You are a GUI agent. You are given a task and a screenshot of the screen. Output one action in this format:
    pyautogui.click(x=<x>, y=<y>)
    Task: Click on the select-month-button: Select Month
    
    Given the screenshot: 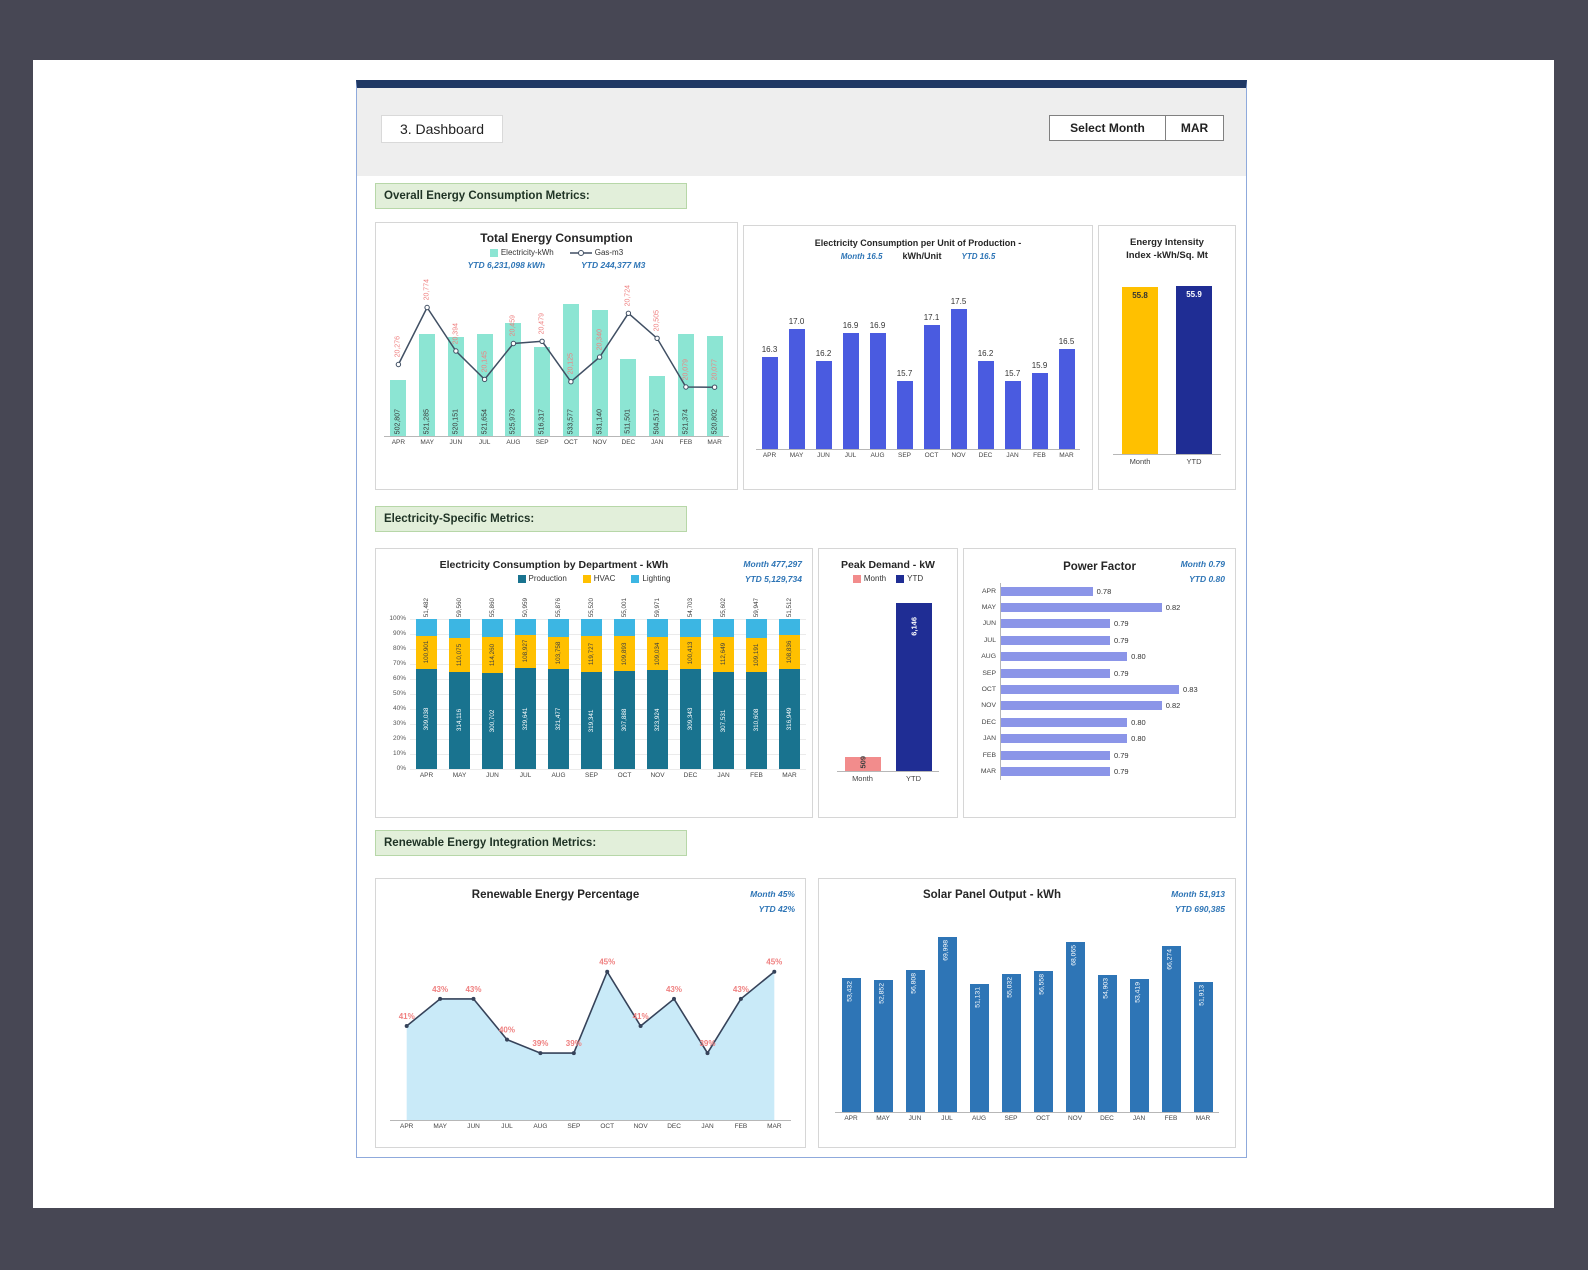 What is the action you would take?
    pyautogui.click(x=1107, y=128)
    